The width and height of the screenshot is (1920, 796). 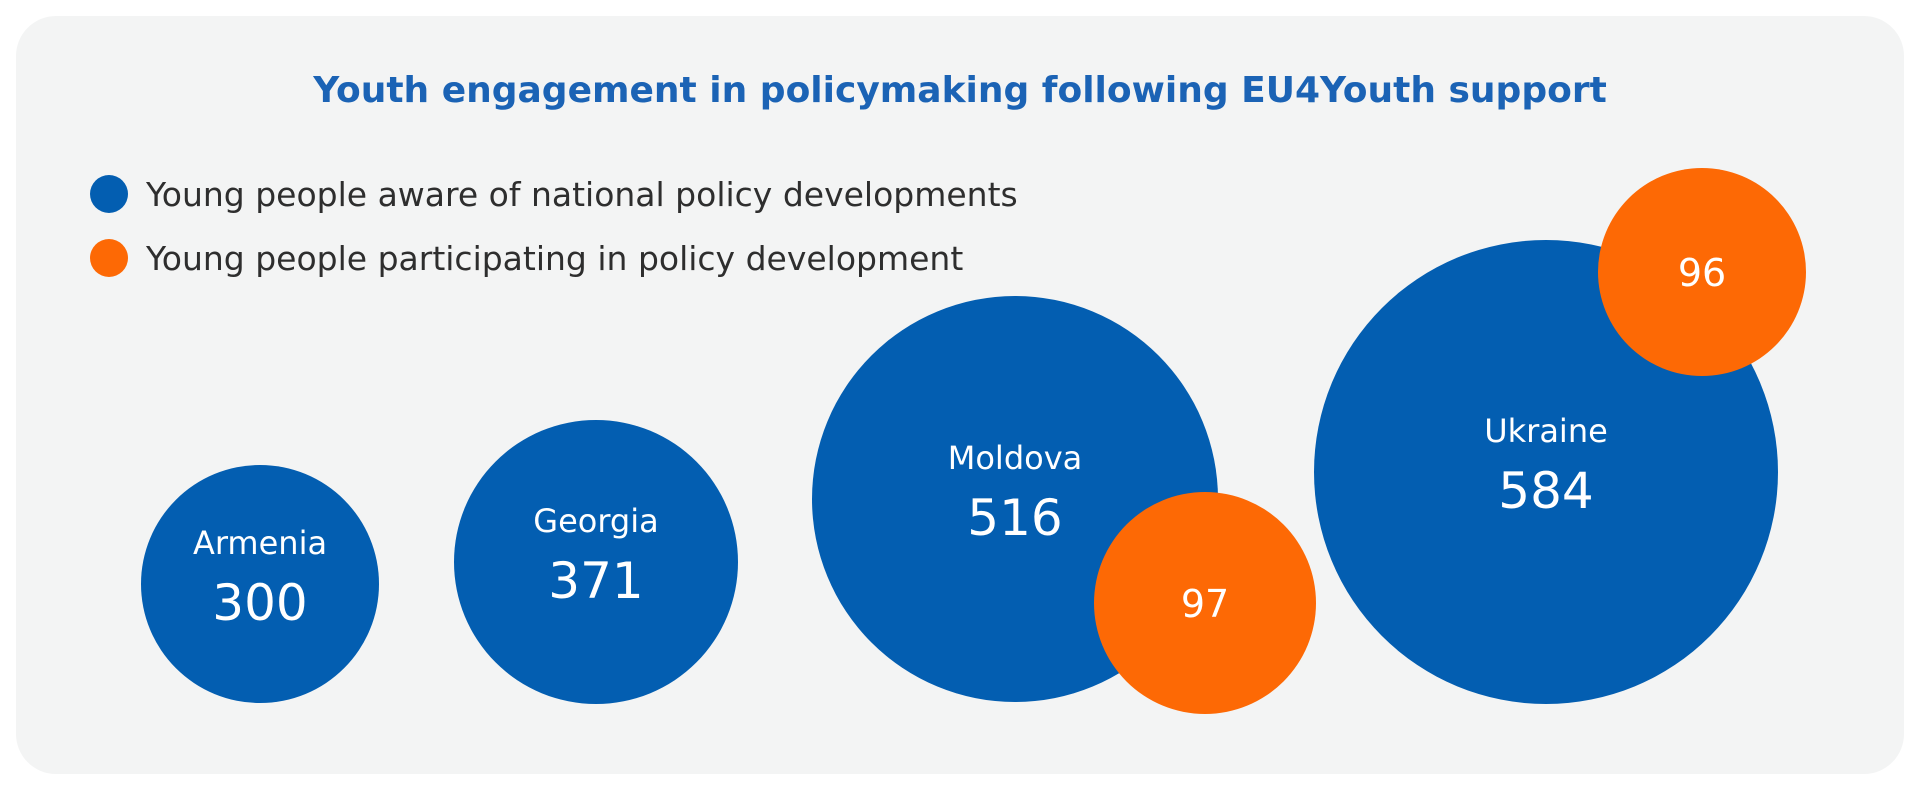 I want to click on bubble-aware-georgia: Georgia 371, so click(x=596, y=562).